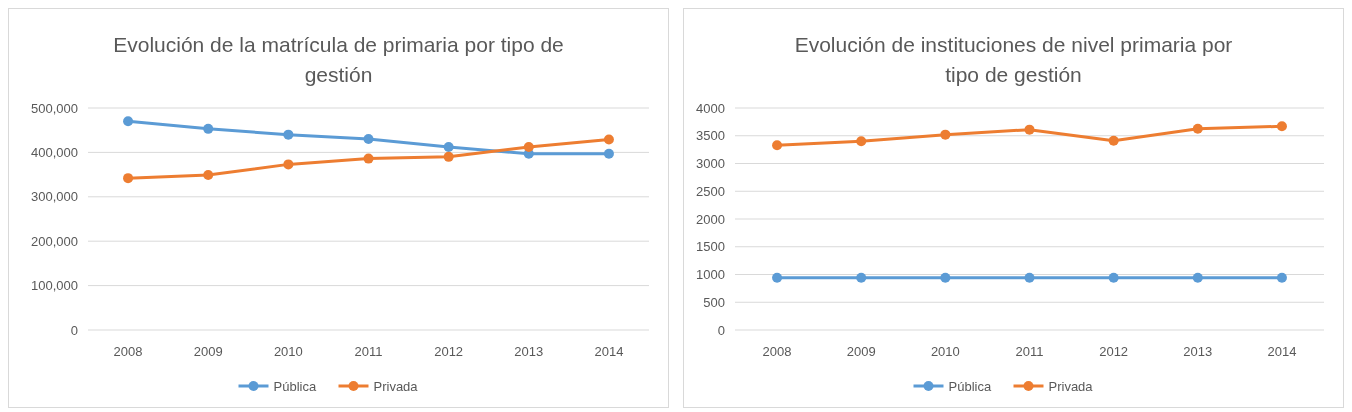 This screenshot has height=412, width=1352. What do you see at coordinates (54, 286) in the screenshot?
I see `y-tick-label: 100,000` at bounding box center [54, 286].